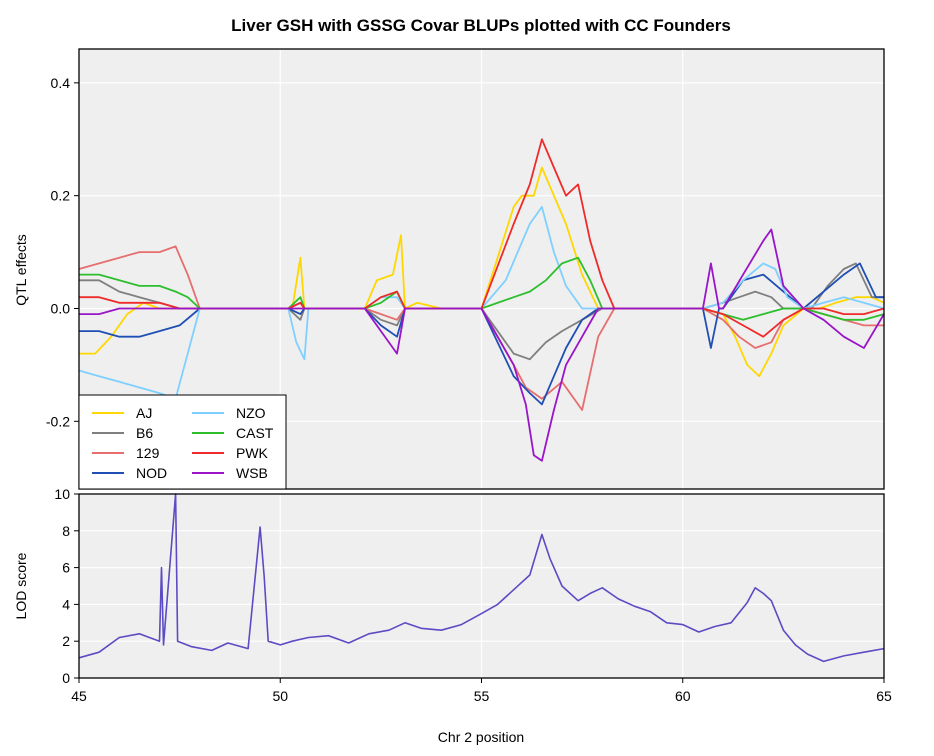 This screenshot has width=934, height=756. I want to click on x-tick-label: 45, so click(79, 696).